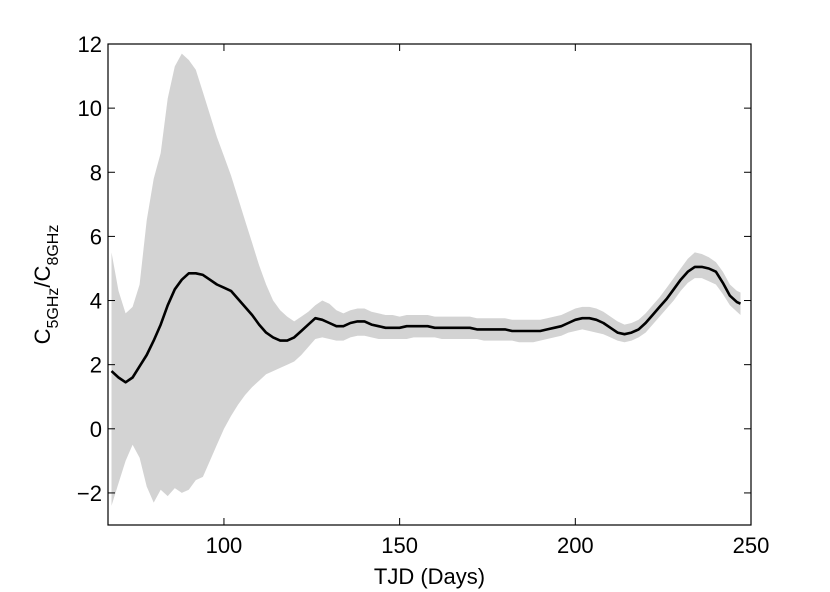 The width and height of the screenshot is (830, 592). What do you see at coordinates (96, 365) in the screenshot?
I see `y-tick-label: 2` at bounding box center [96, 365].